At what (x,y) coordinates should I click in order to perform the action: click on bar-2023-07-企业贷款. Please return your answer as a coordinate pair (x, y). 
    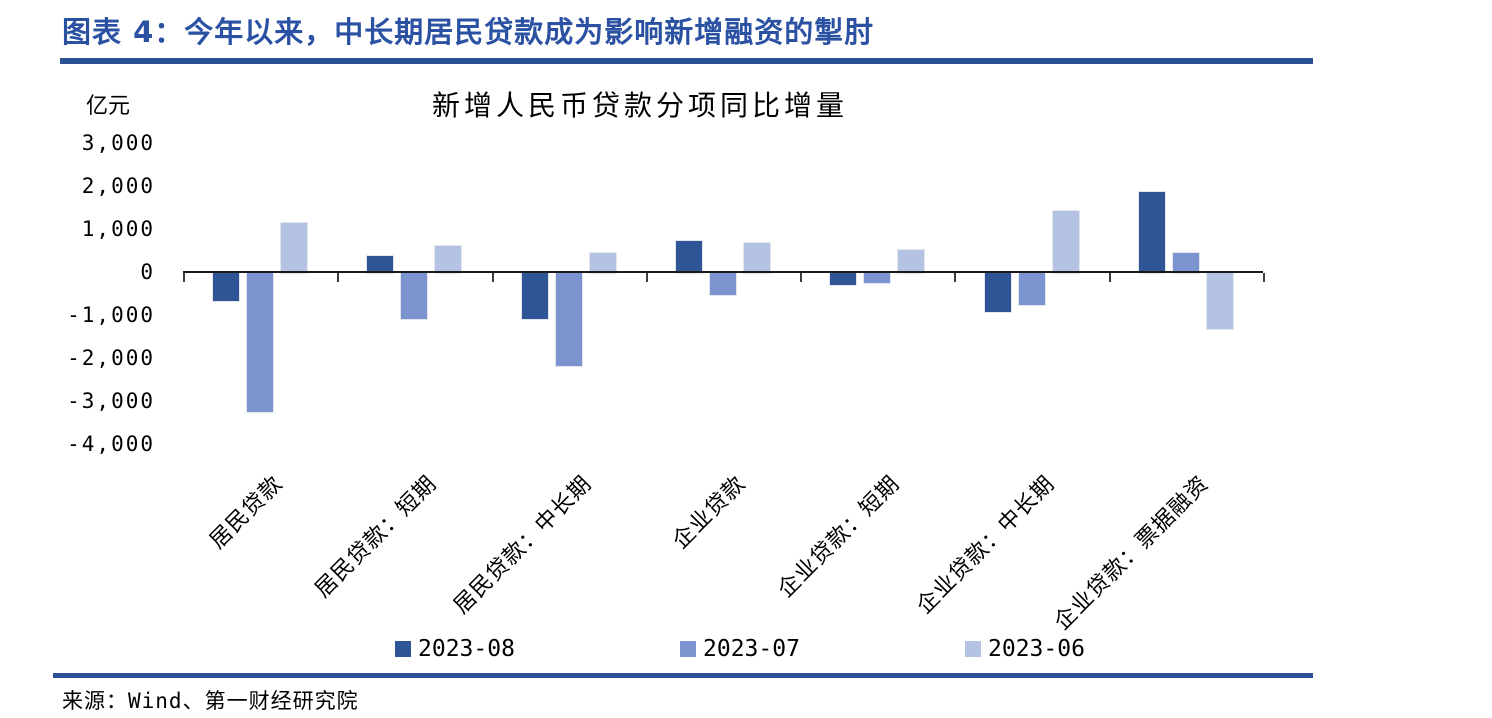
    Looking at the image, I should click on (723, 284).